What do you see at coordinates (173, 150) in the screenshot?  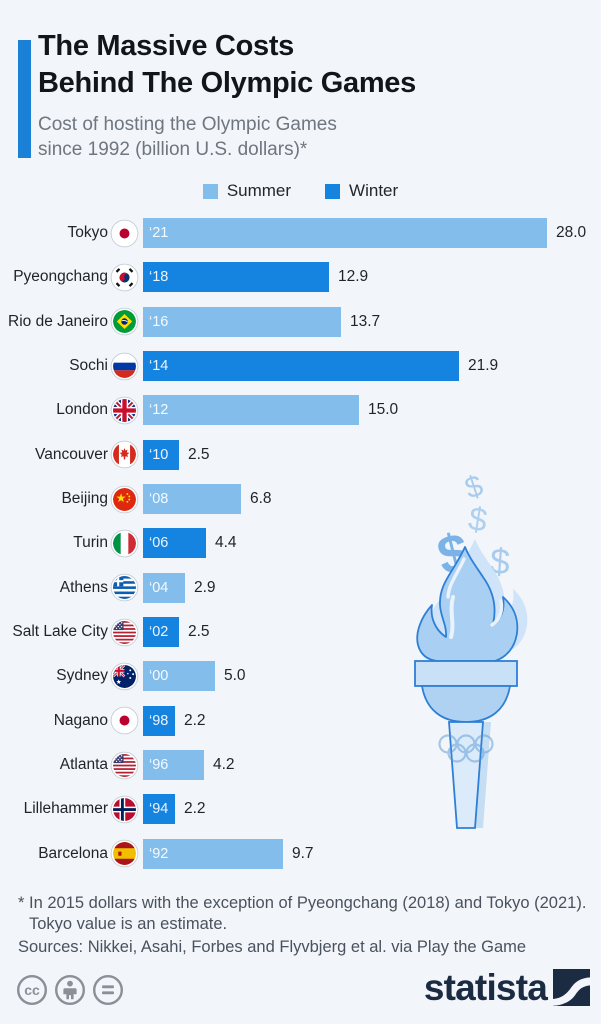 I see `subtitle-line-2: since 1992 (billion U.S. dollars)*` at bounding box center [173, 150].